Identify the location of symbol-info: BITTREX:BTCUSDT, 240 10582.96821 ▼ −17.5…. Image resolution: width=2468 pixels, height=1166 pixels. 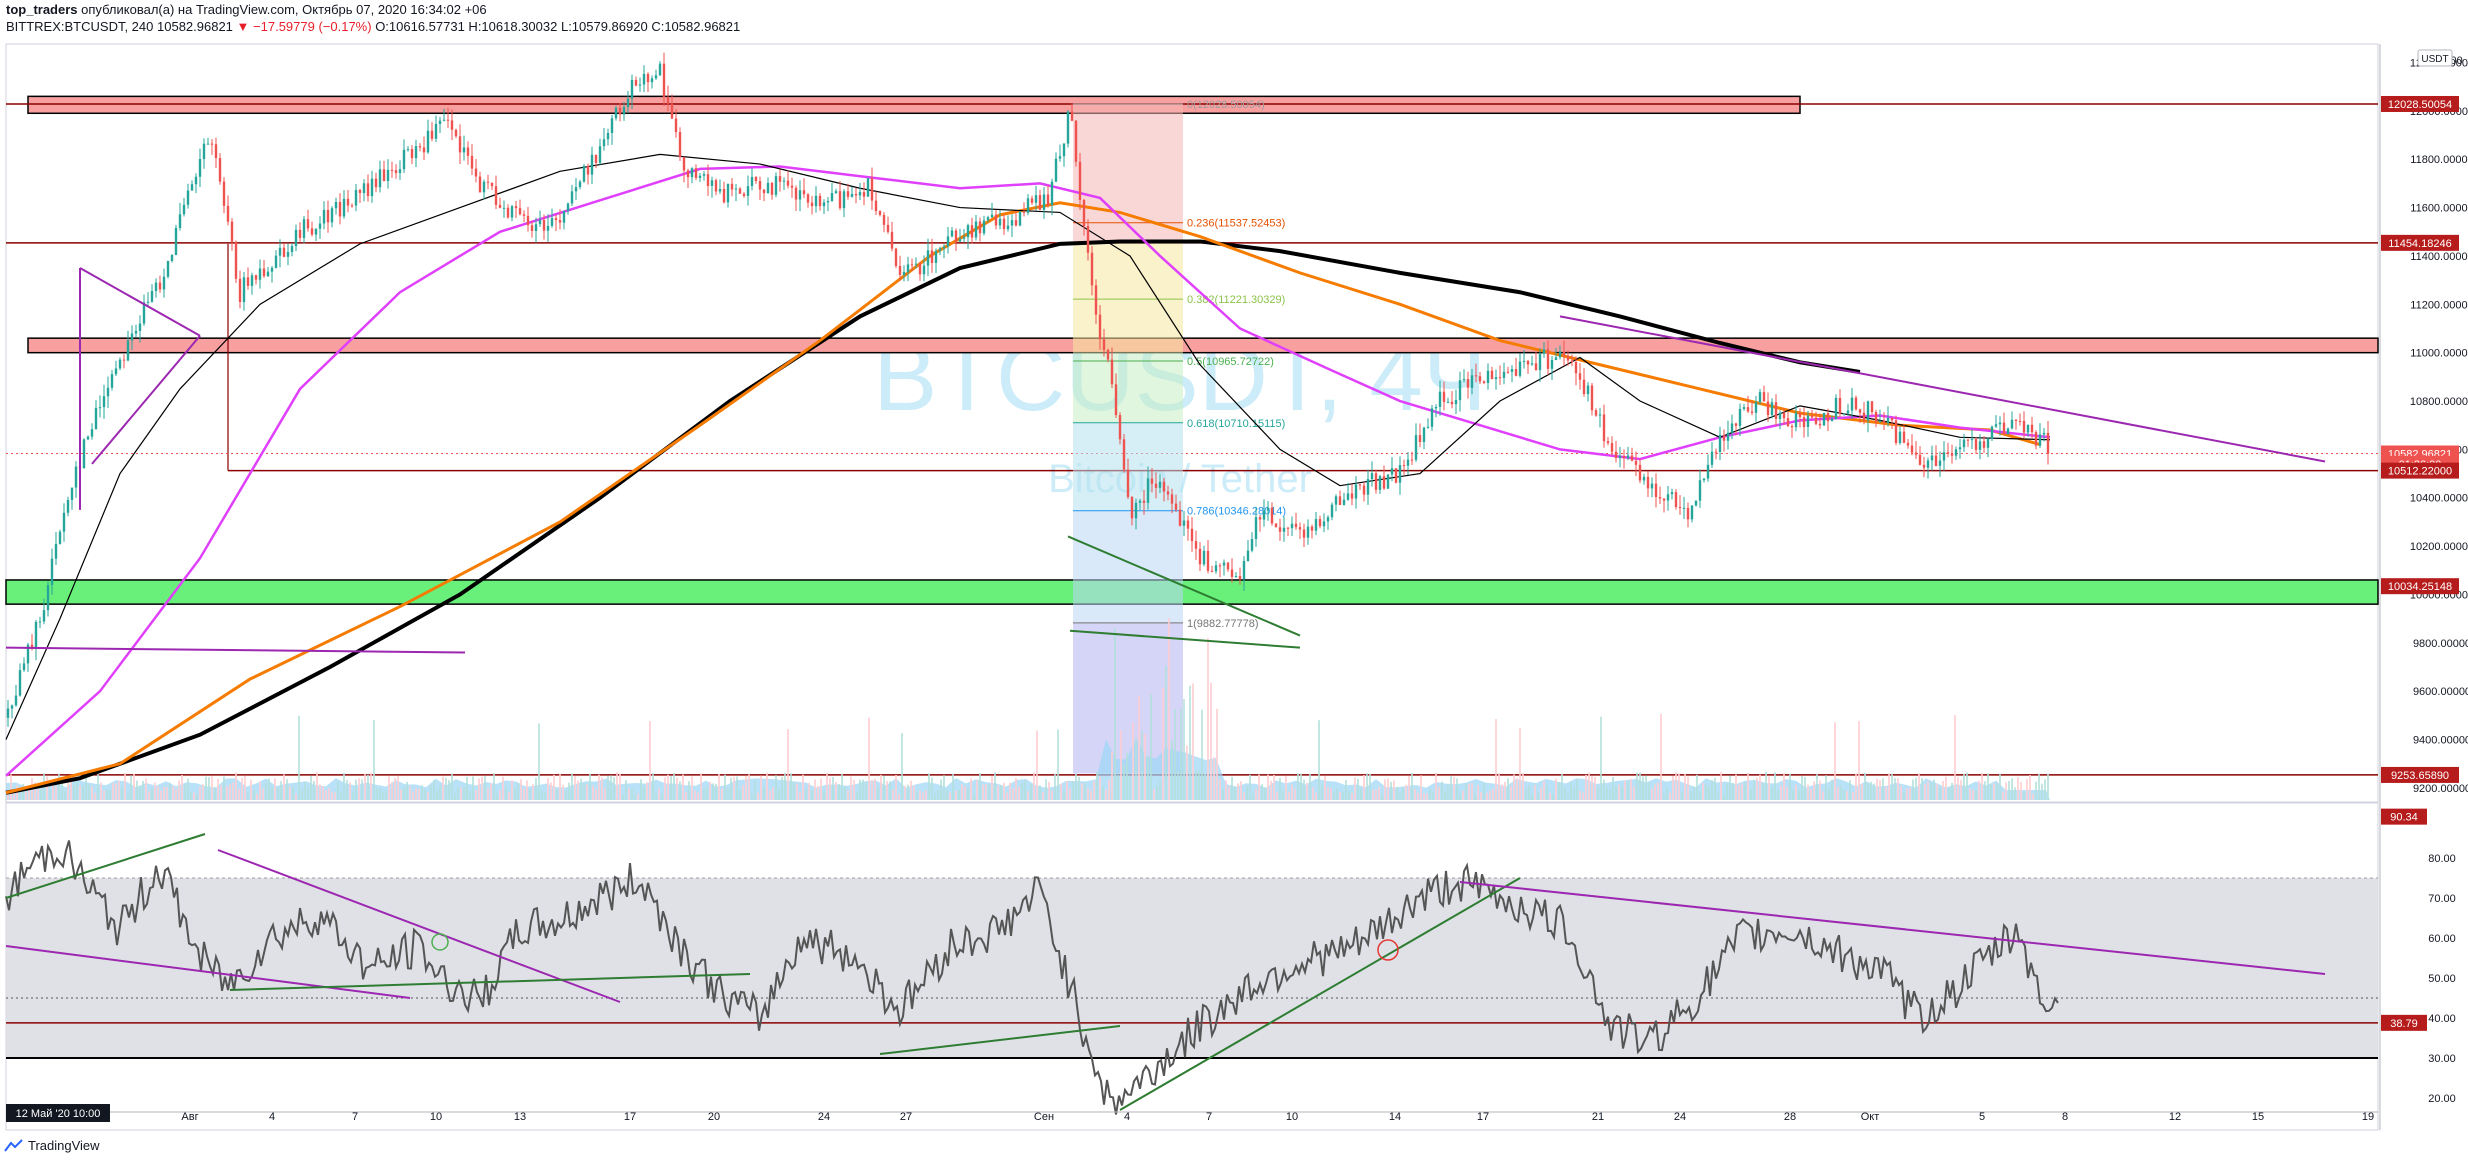
(373, 27).